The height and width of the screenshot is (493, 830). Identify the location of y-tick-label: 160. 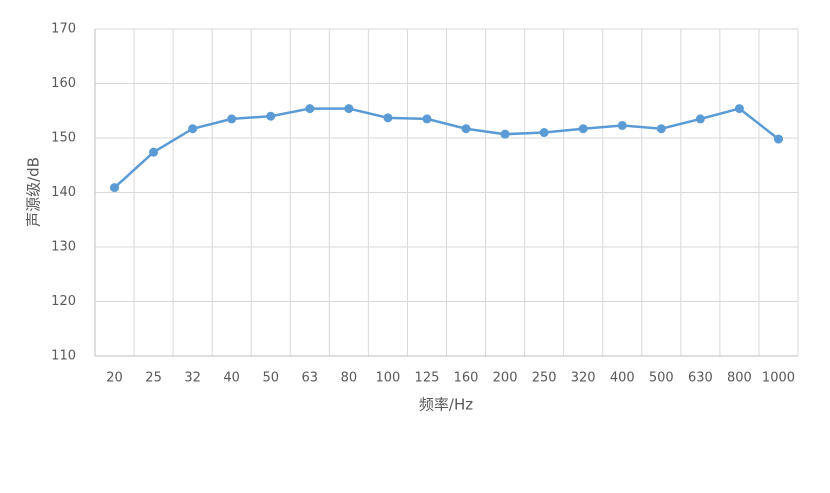
(63, 83).